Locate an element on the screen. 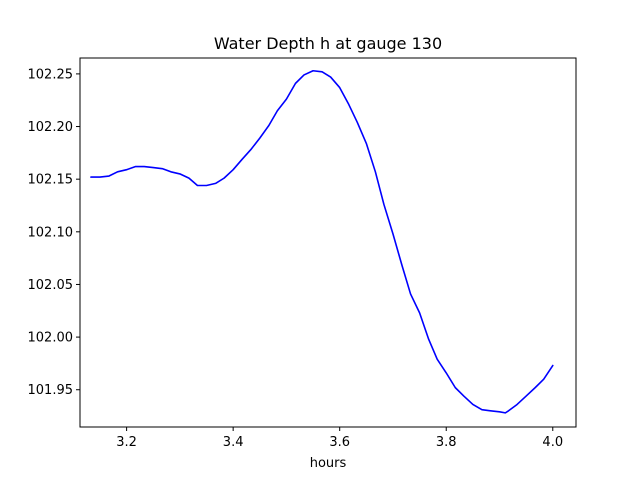 This screenshot has width=640, height=485. x-tick-label: 4.0 is located at coordinates (552, 442).